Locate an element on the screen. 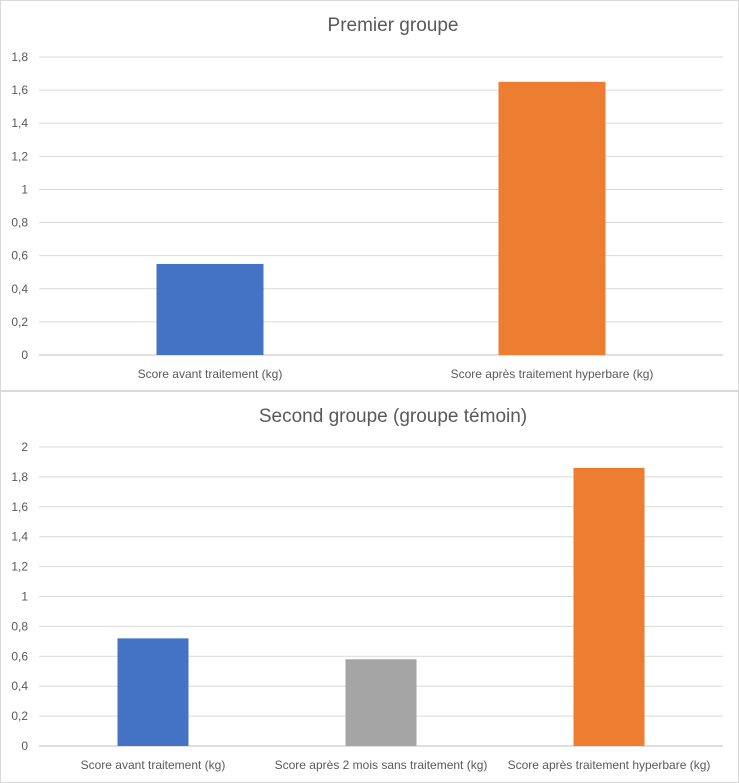 The image size is (739, 783). category-label: Score après 2 mois sans traitement (kg) is located at coordinates (381, 765).